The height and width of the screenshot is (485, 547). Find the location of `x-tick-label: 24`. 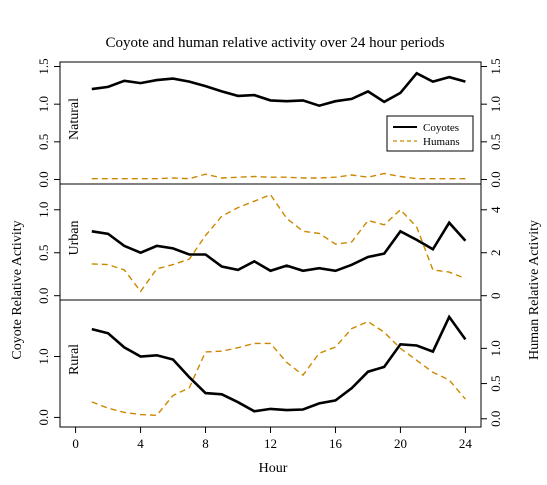

x-tick-label: 24 is located at coordinates (466, 443).